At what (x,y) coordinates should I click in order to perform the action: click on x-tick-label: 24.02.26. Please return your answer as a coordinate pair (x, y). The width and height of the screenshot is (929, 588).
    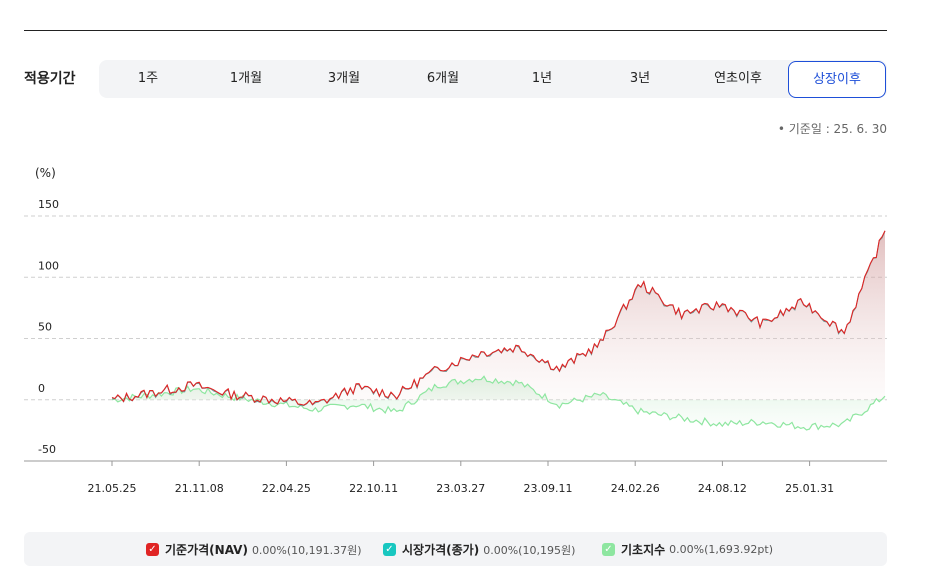
    Looking at the image, I should click on (635, 488).